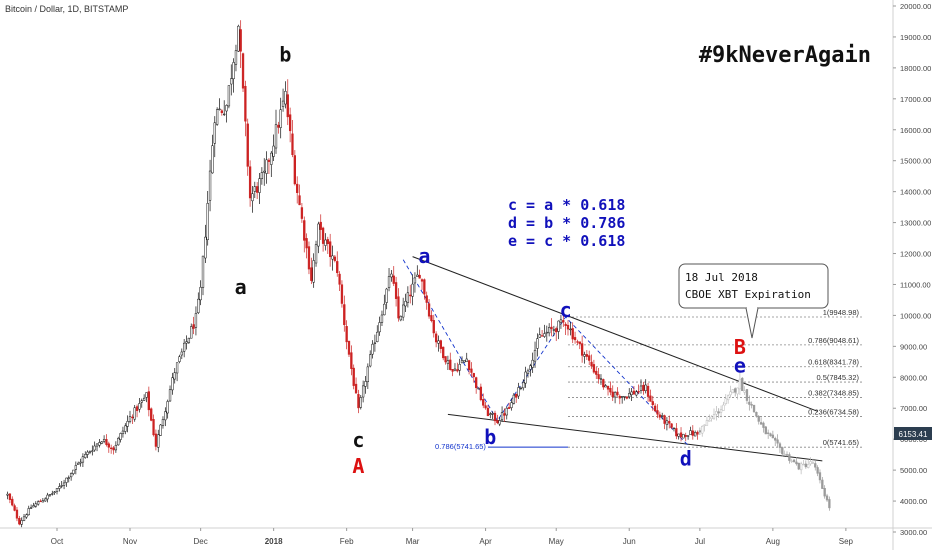  What do you see at coordinates (841, 442) in the screenshot?
I see `fib-label: 0(5741.65)` at bounding box center [841, 442].